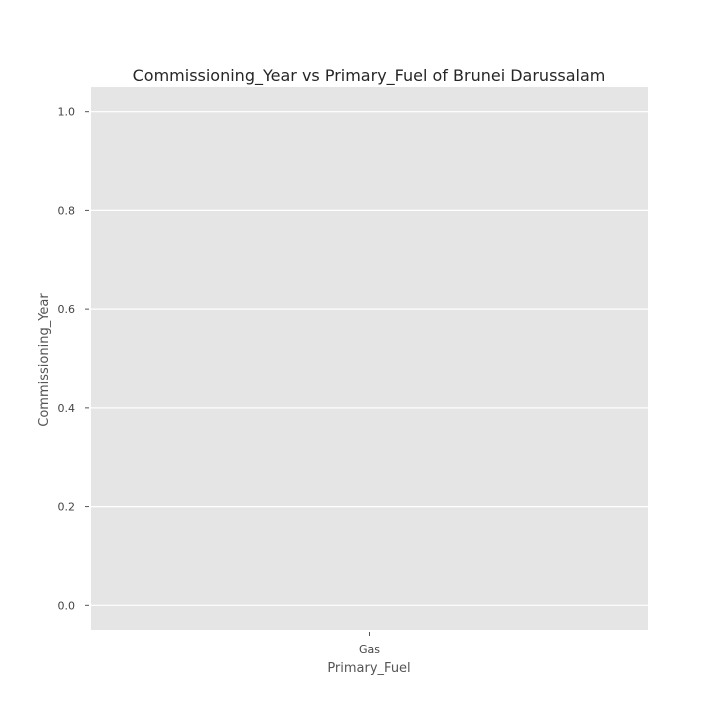 The height and width of the screenshot is (720, 720). Describe the element at coordinates (67, 605) in the screenshot. I see `y-tick-label: 0.0` at that location.